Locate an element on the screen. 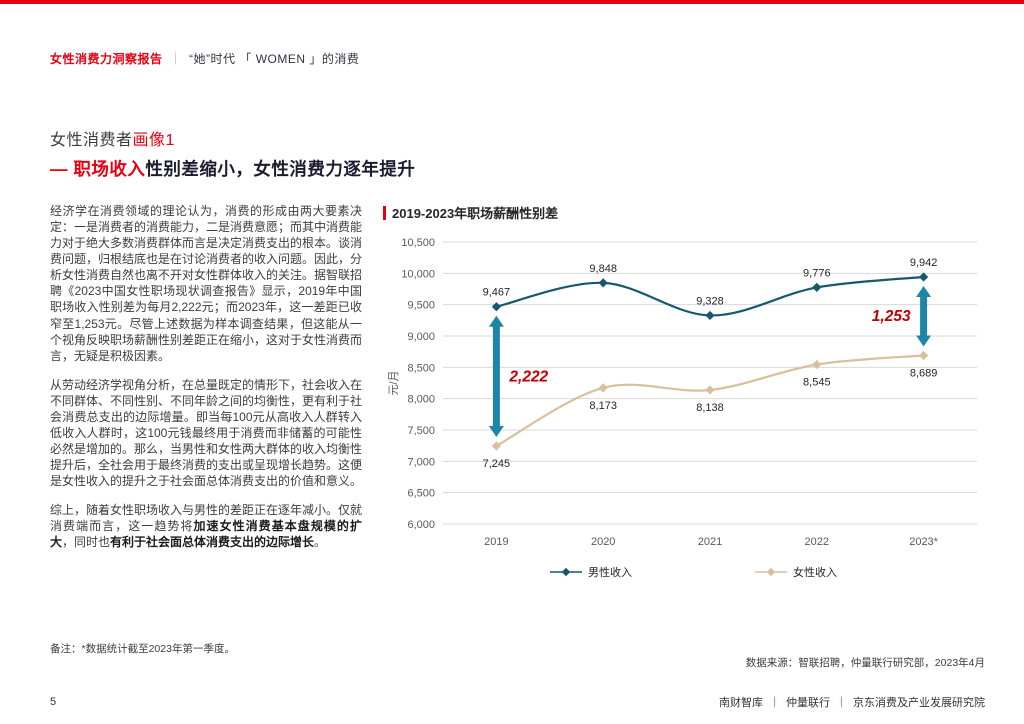 This screenshot has height=724, width=1024. footer-org: 仲量联行 is located at coordinates (808, 703).